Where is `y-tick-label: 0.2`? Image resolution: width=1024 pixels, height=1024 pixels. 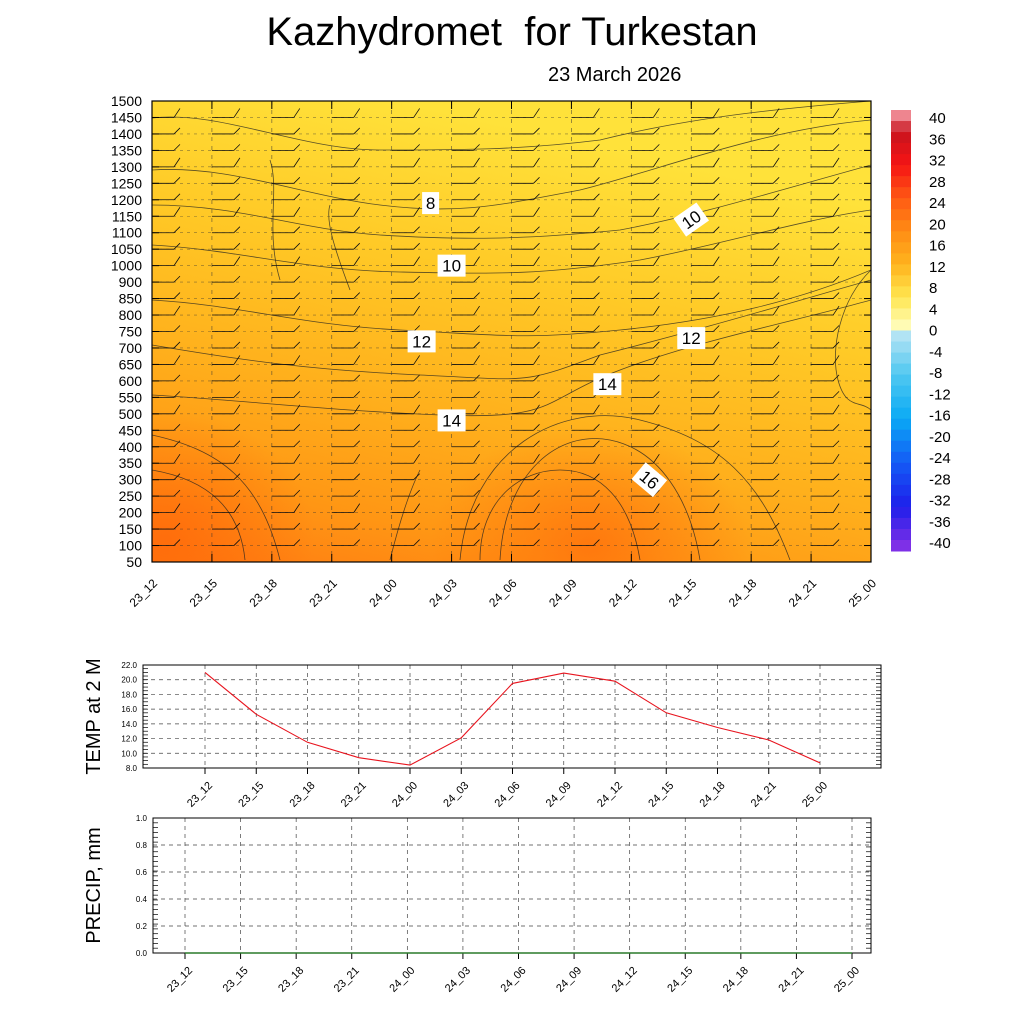
y-tick-label: 0.2 is located at coordinates (142, 926).